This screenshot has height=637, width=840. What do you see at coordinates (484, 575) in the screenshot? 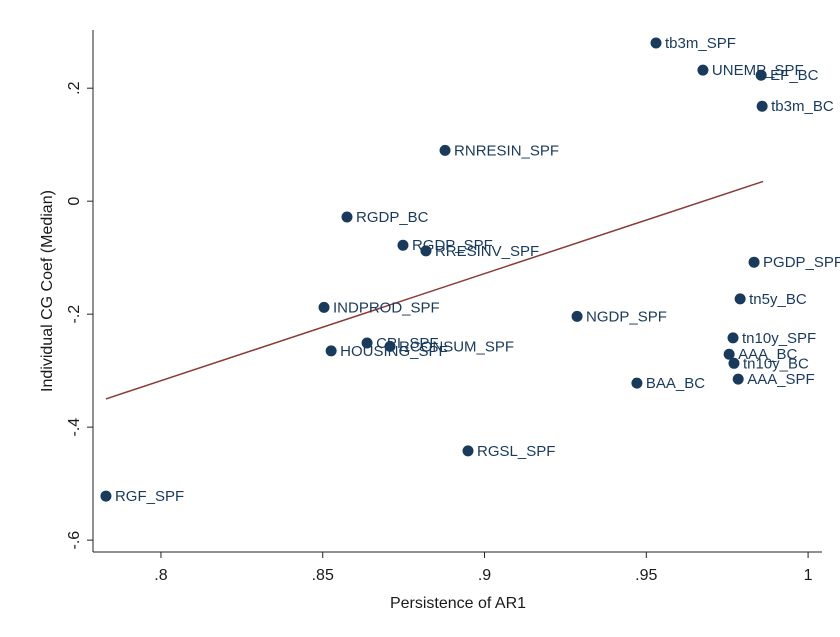
I see `x-tick-label: .9` at bounding box center [484, 575].